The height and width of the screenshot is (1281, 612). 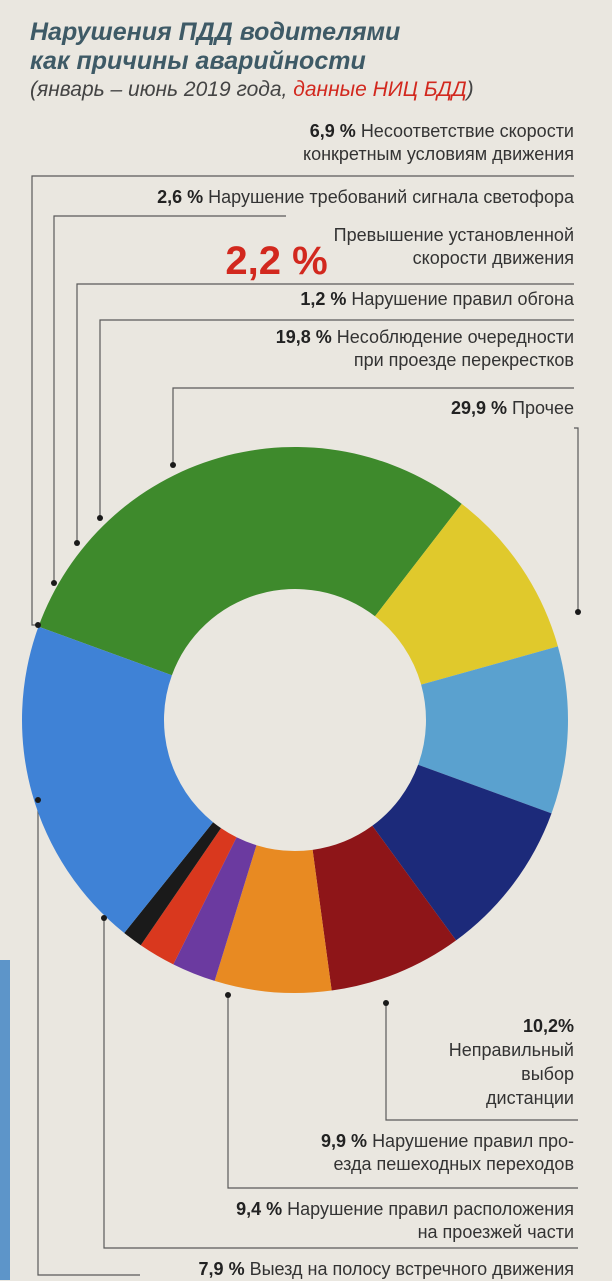 I want to click on label-intersections-pct: 19,8 %, so click(x=303, y=337).